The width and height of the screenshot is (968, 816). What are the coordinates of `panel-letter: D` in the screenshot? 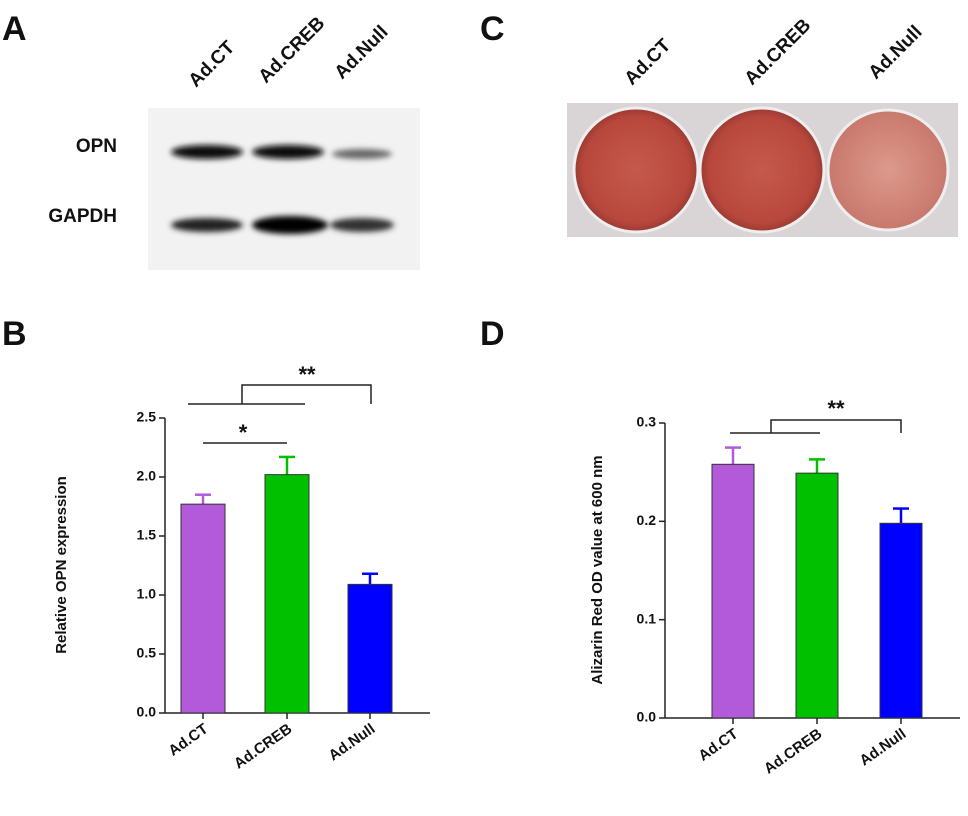 It's located at (492, 334).